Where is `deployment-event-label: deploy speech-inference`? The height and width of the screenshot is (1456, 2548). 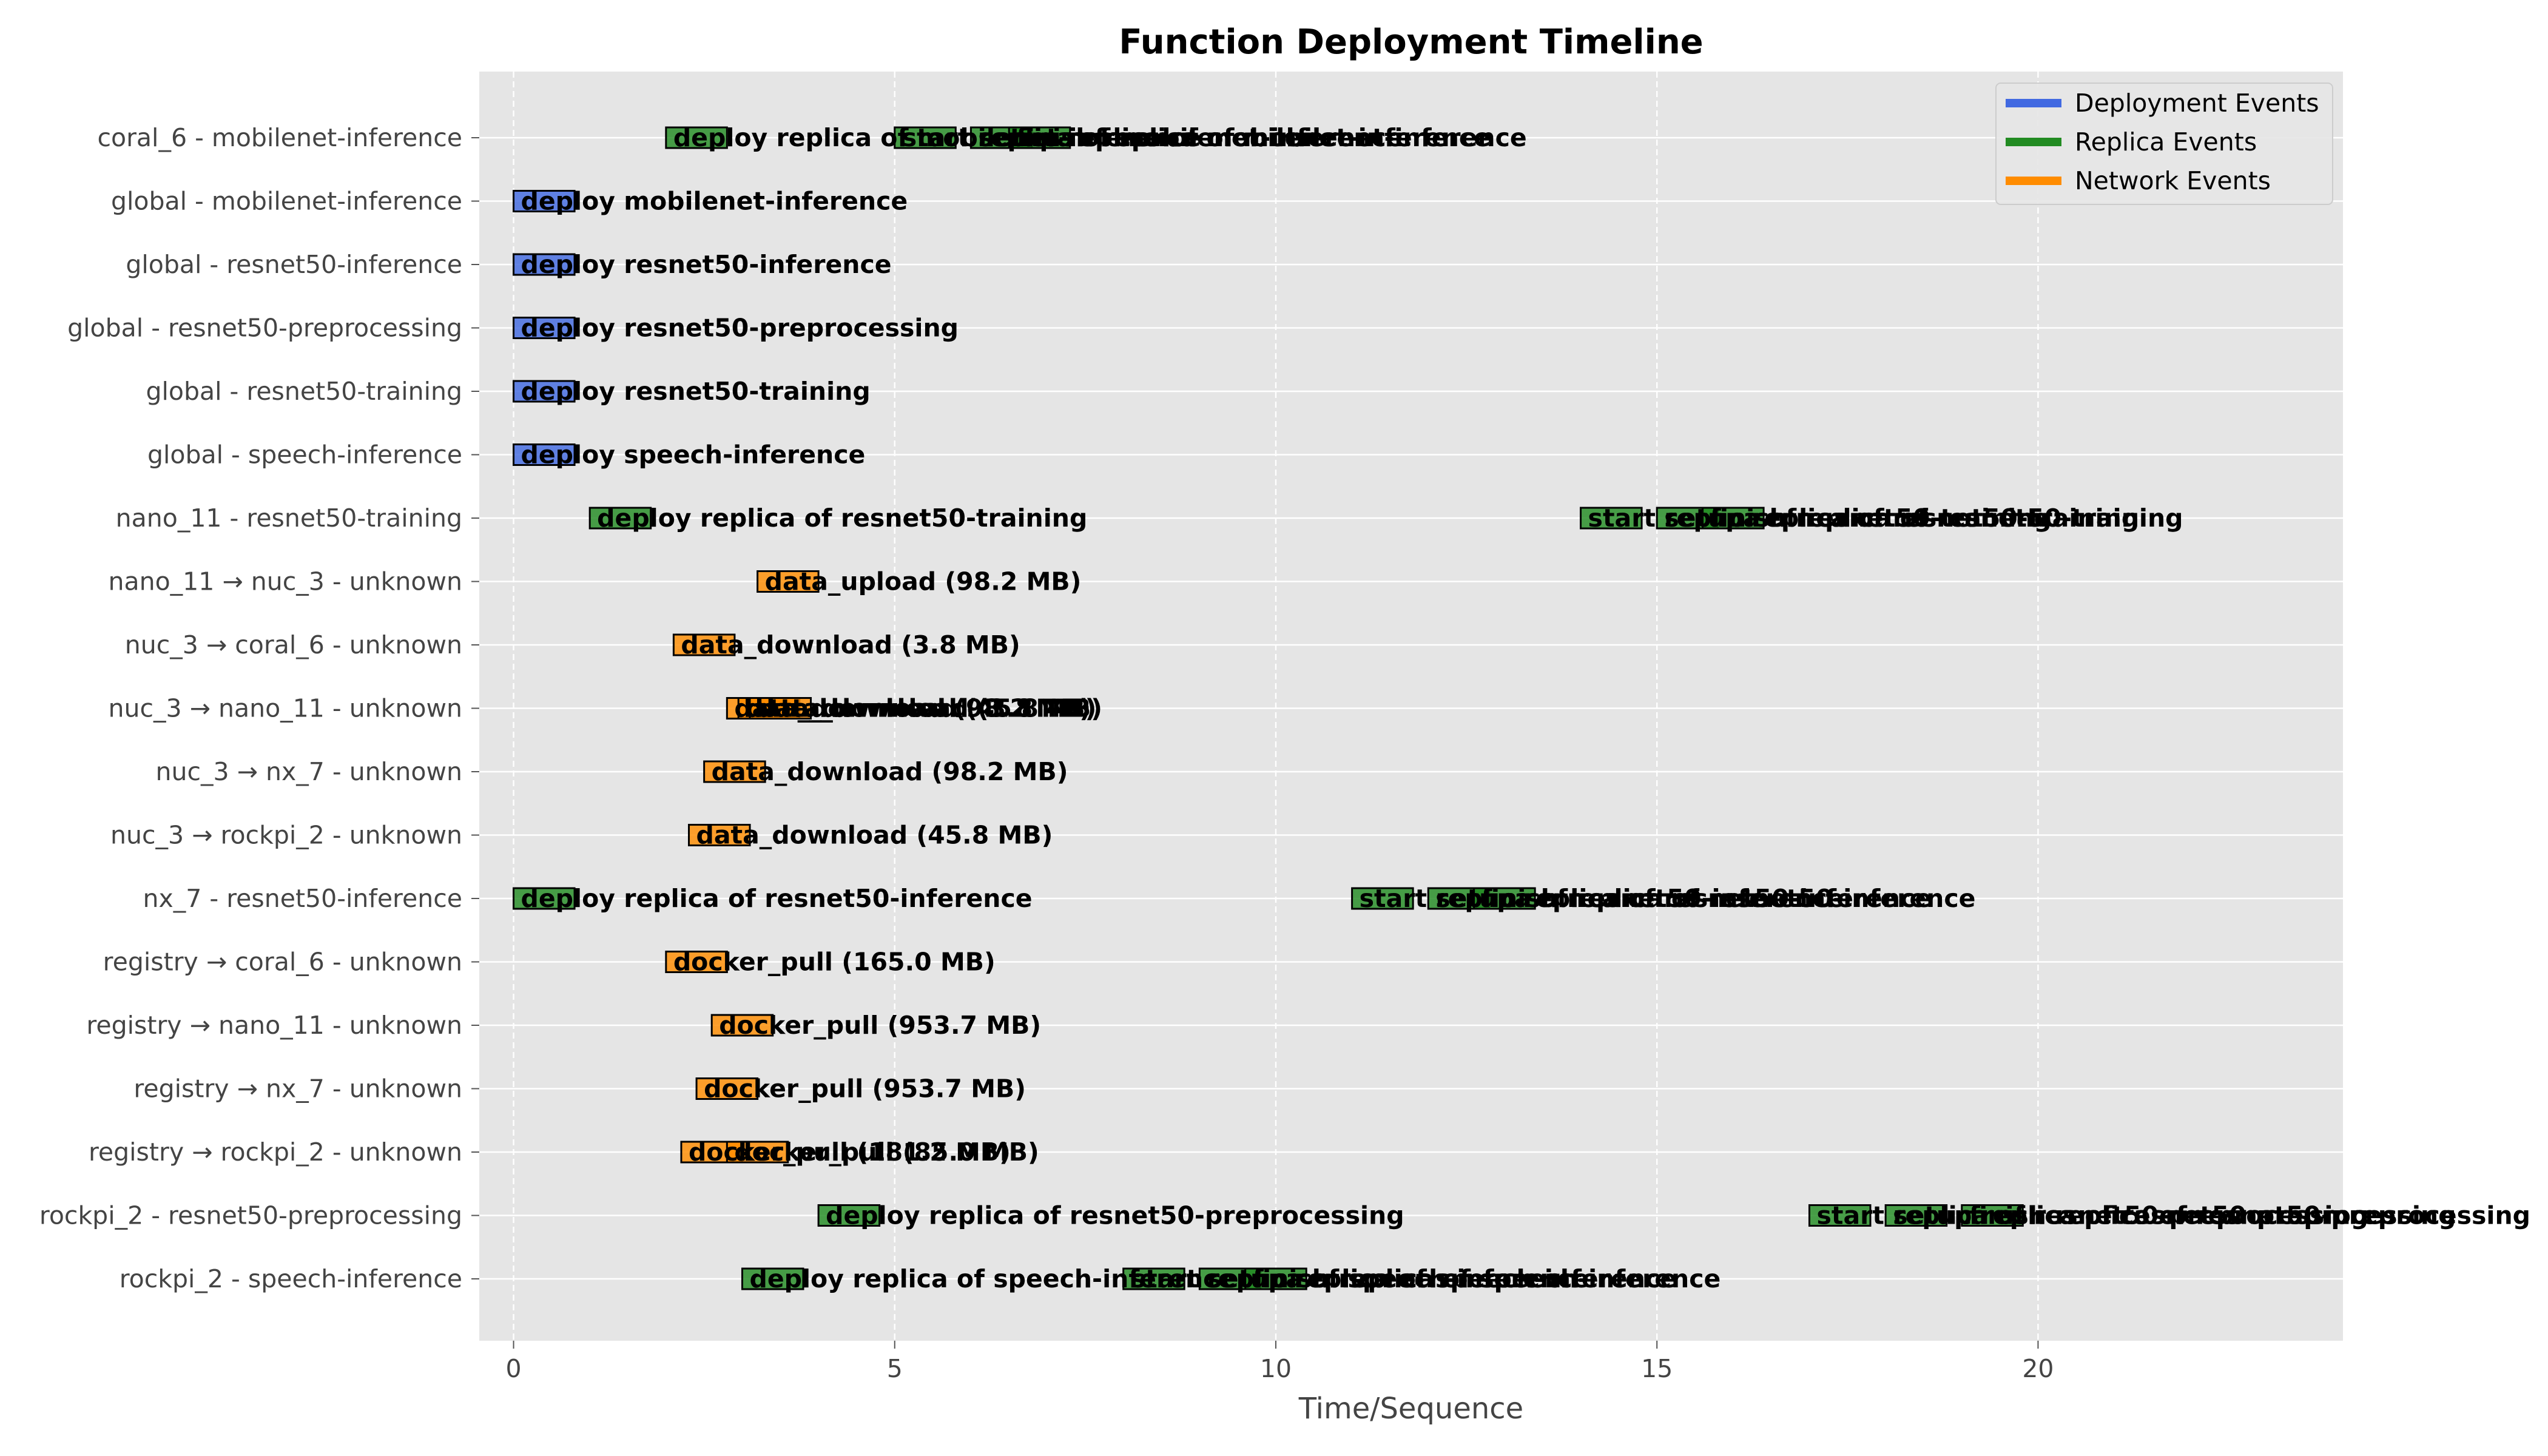 deployment-event-label: deploy speech-inference is located at coordinates (693, 455).